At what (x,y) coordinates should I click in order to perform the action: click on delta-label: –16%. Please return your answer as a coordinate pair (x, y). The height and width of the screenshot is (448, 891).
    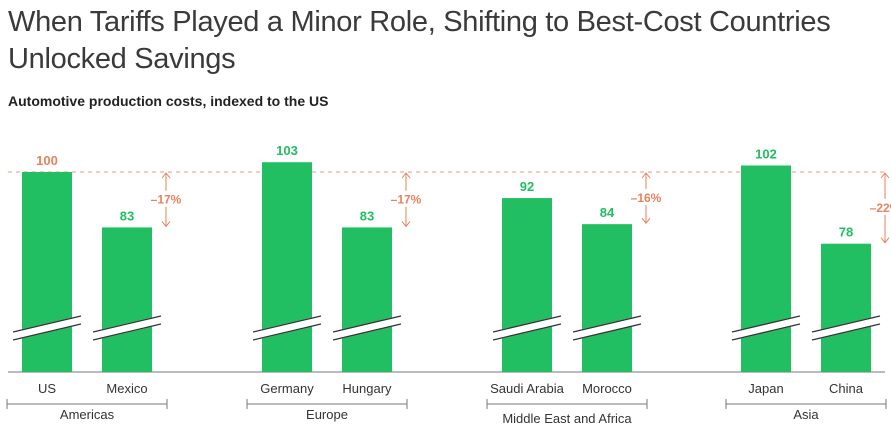
    Looking at the image, I should click on (646, 198).